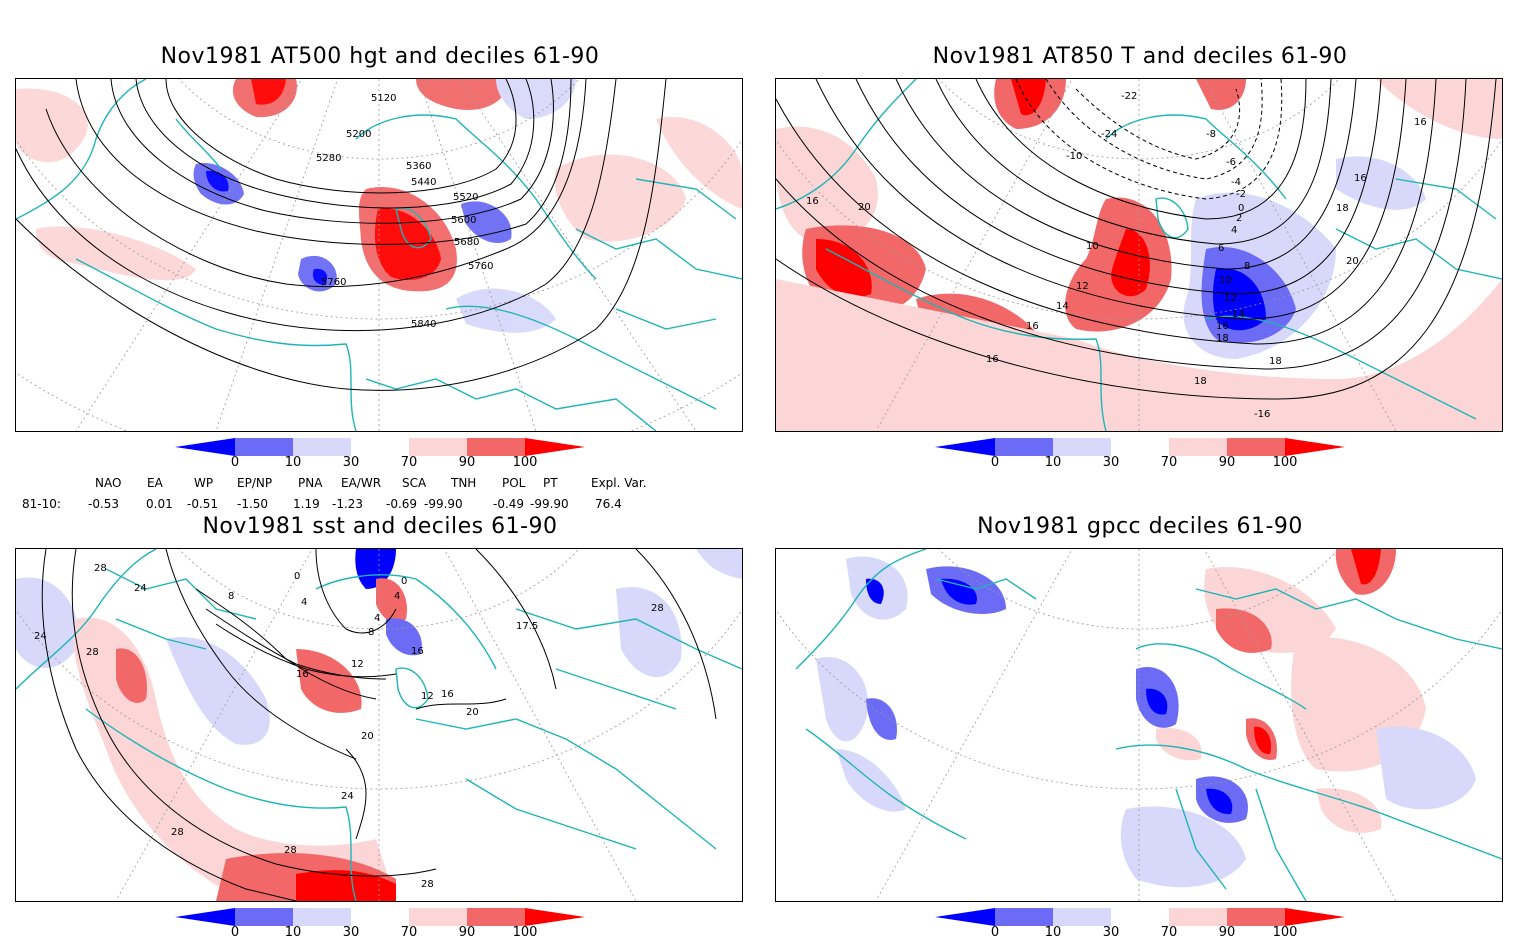  Describe the element at coordinates (1140, 56) in the screenshot. I see `panel-title-t850: Nov1981 AT850 T and deciles 61-90` at that location.